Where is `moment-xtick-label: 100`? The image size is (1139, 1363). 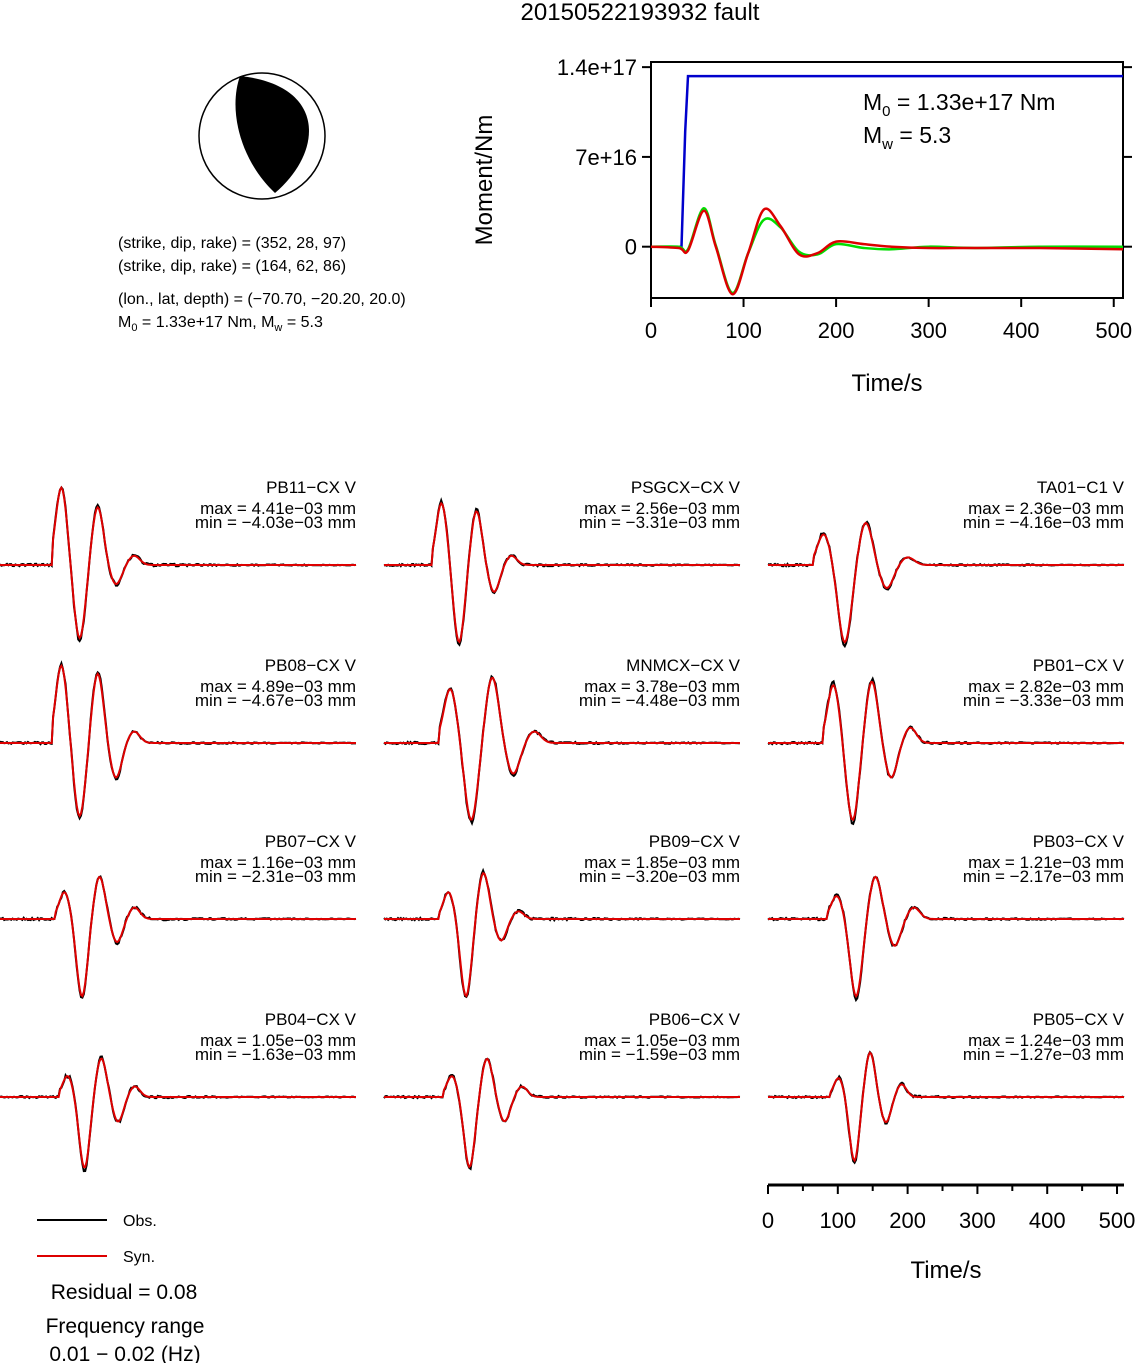 moment-xtick-label: 100 is located at coordinates (743, 330).